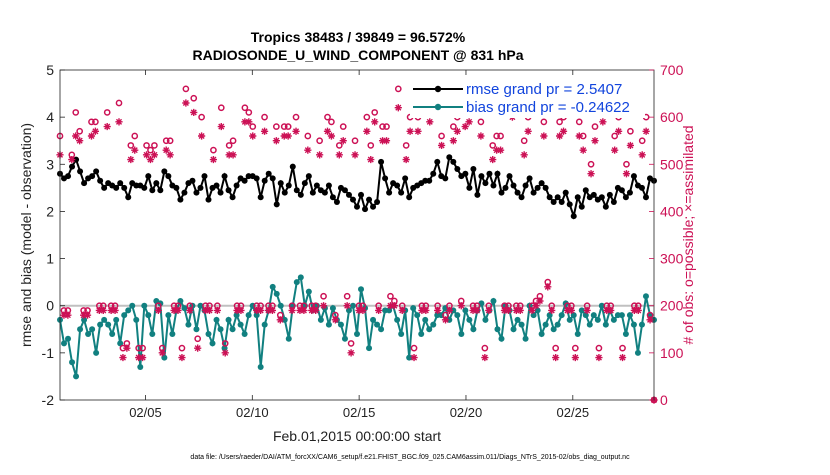 The width and height of the screenshot is (830, 475). I want to click on x-tick-label: 02/15, so click(359, 412).